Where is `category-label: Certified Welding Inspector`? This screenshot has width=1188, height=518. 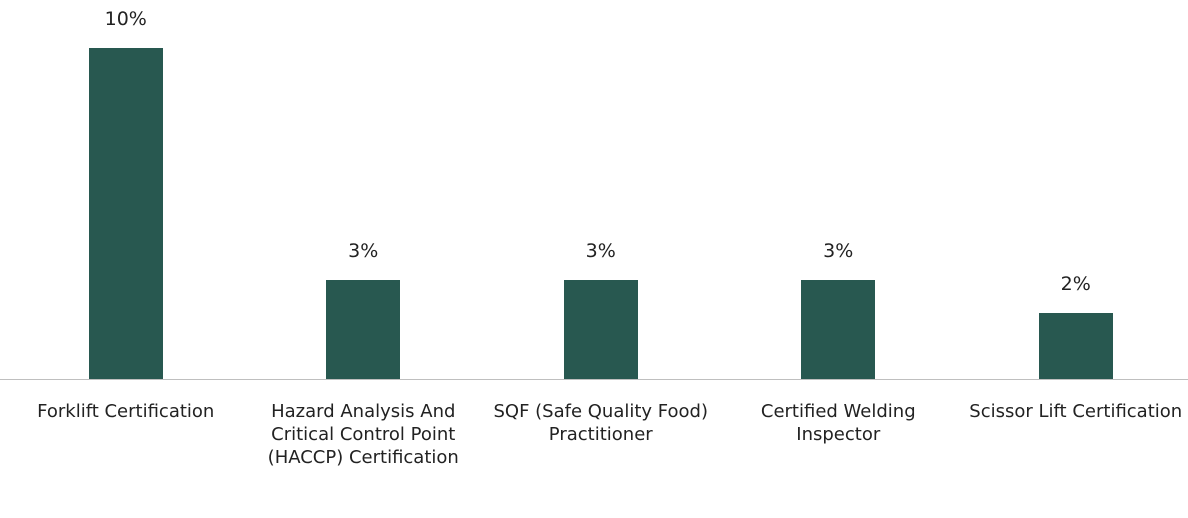 category-label: Certified Welding Inspector is located at coordinates (838, 423).